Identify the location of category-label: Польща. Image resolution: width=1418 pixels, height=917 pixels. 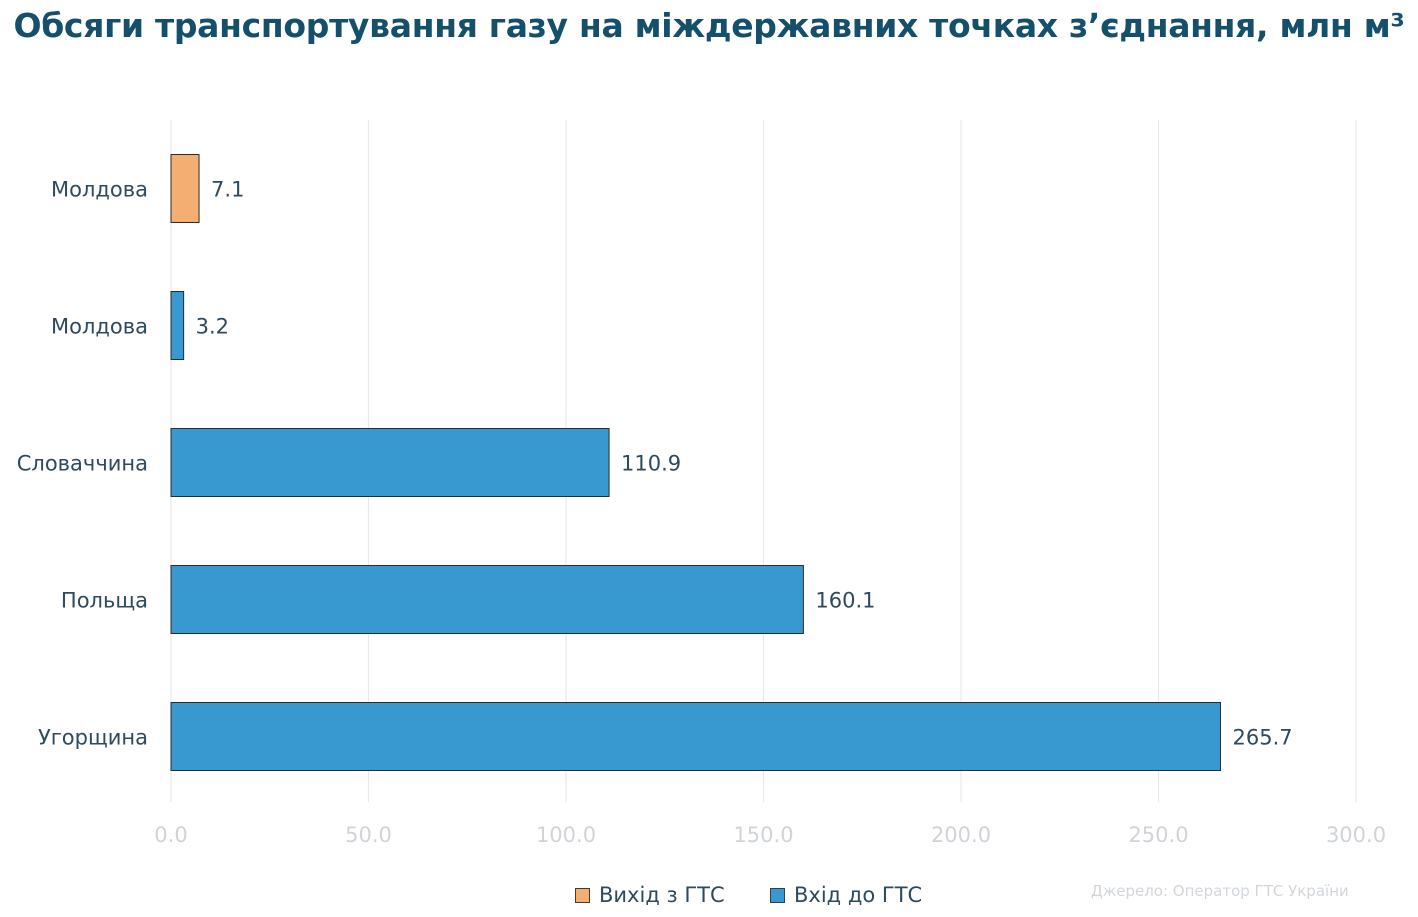
(104, 601).